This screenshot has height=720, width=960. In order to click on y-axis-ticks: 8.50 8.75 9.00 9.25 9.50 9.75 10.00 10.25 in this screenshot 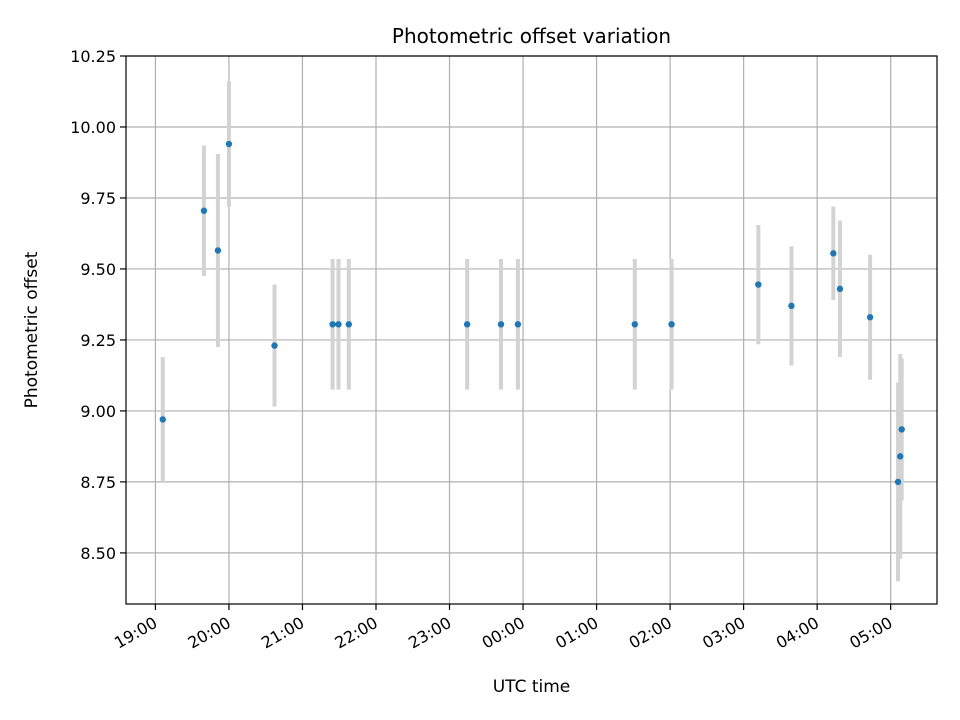, I will do `click(98, 305)`.